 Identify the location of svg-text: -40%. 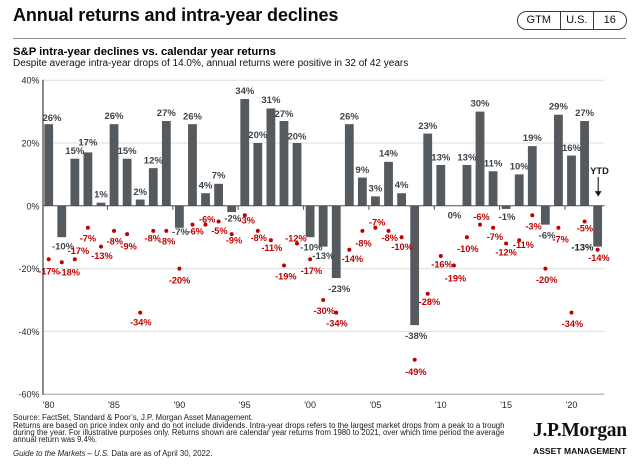
(28, 332).